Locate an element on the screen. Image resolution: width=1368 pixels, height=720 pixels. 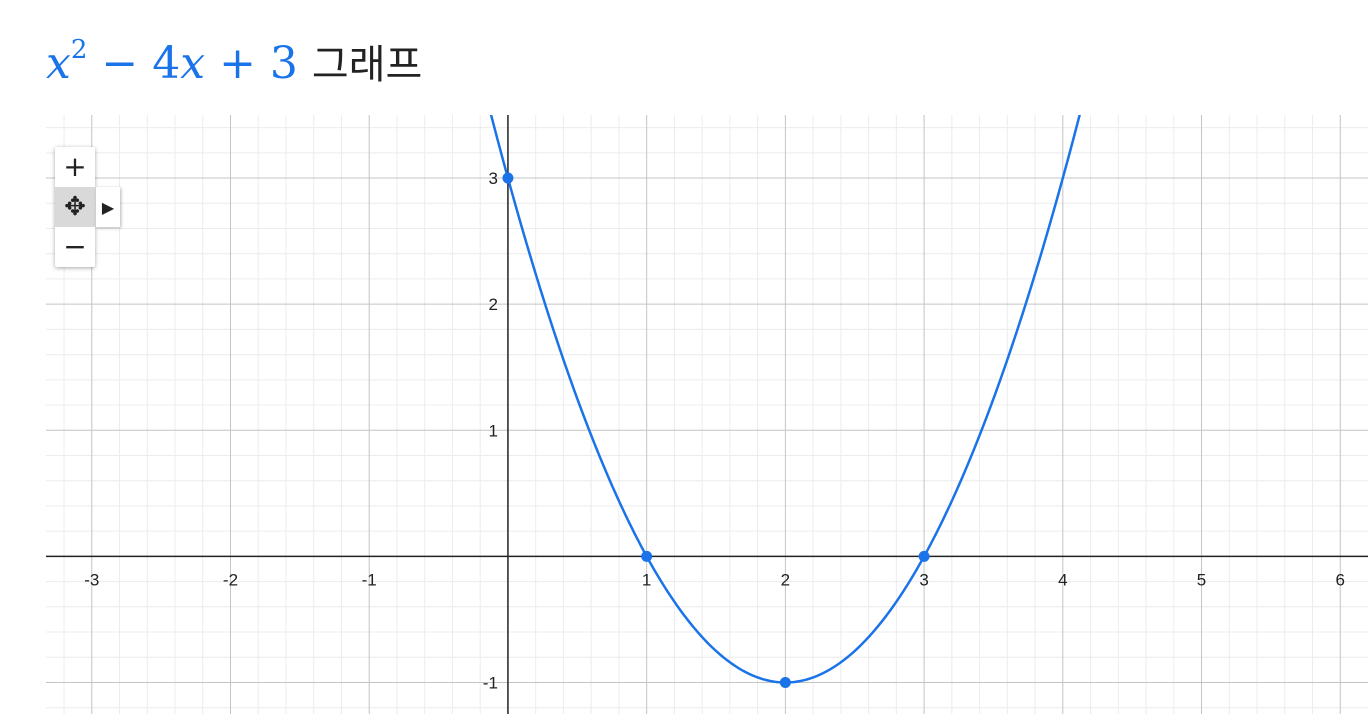
title-text: 그래프 is located at coordinates (367, 65).